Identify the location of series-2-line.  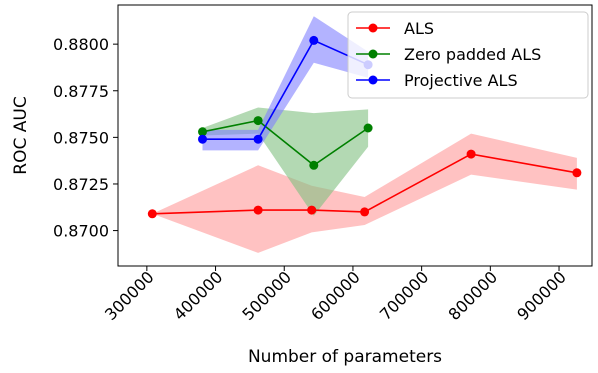
(285, 89).